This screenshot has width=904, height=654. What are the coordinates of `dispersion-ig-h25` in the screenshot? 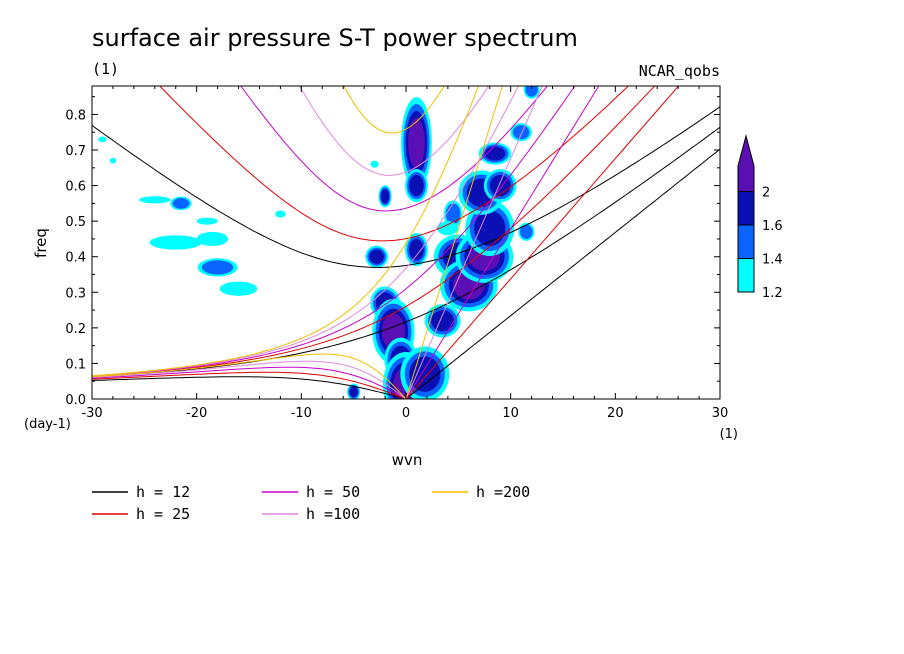 It's located at (394, 164).